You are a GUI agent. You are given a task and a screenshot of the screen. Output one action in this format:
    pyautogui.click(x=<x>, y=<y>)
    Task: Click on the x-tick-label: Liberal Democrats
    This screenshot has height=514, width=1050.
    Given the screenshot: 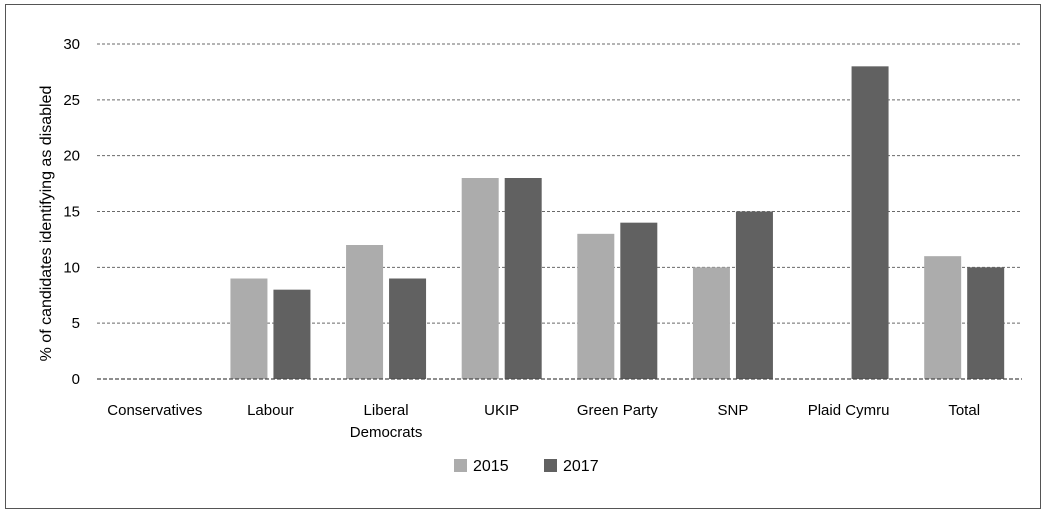 What is the action you would take?
    pyautogui.click(x=386, y=421)
    